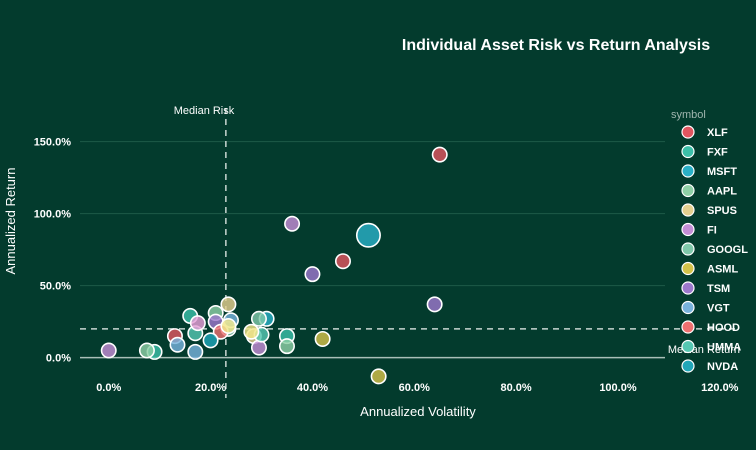 This screenshot has height=450, width=756. What do you see at coordinates (414, 388) in the screenshot?
I see `x-tick-label: 60.0%` at bounding box center [414, 388].